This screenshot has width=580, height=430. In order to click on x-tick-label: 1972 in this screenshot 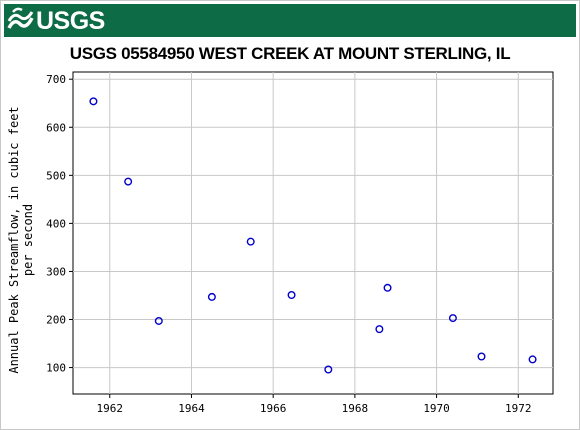, I will do `click(518, 408)`.